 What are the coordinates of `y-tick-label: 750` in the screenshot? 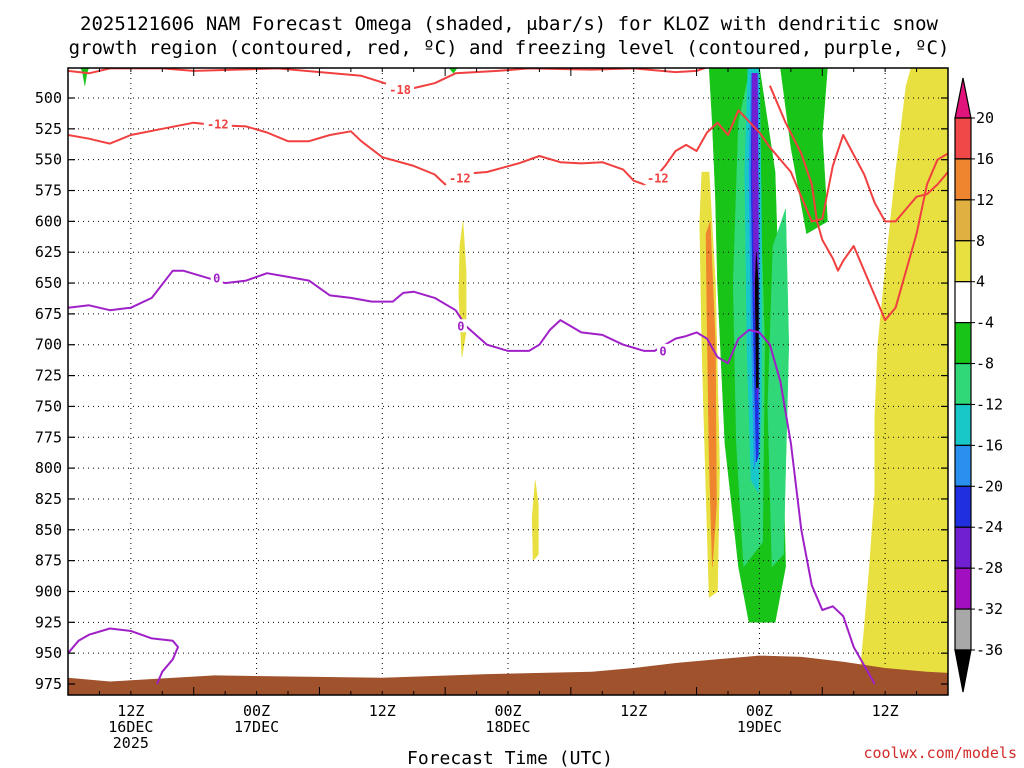 It's located at (48, 406).